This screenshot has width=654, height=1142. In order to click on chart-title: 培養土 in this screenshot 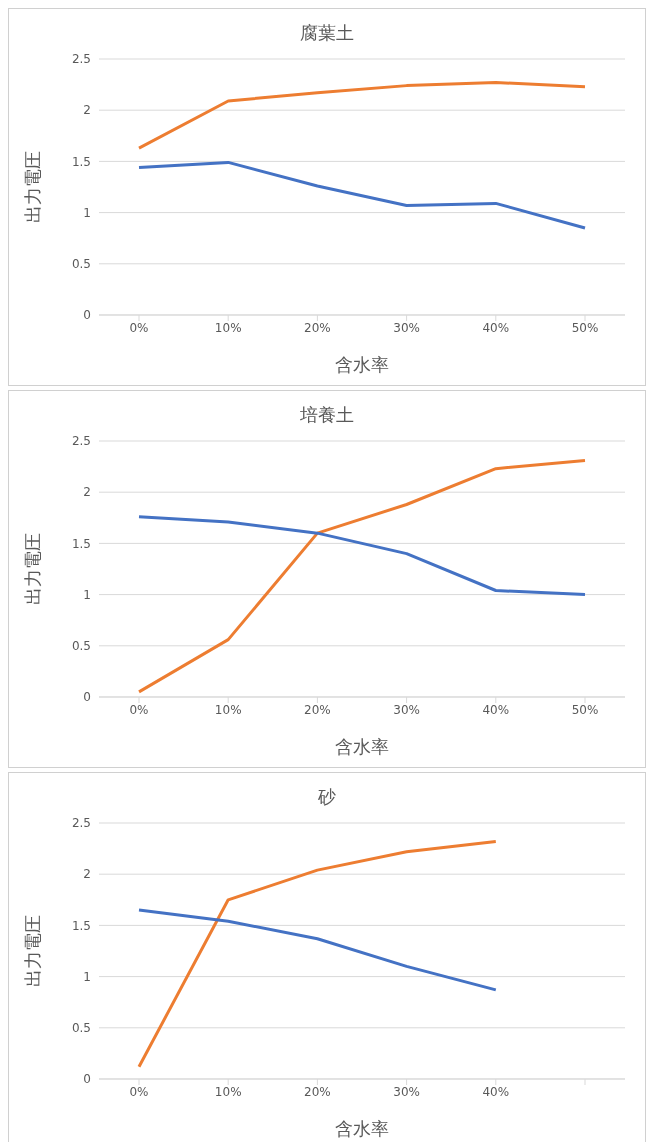, I will do `click(327, 415)`.